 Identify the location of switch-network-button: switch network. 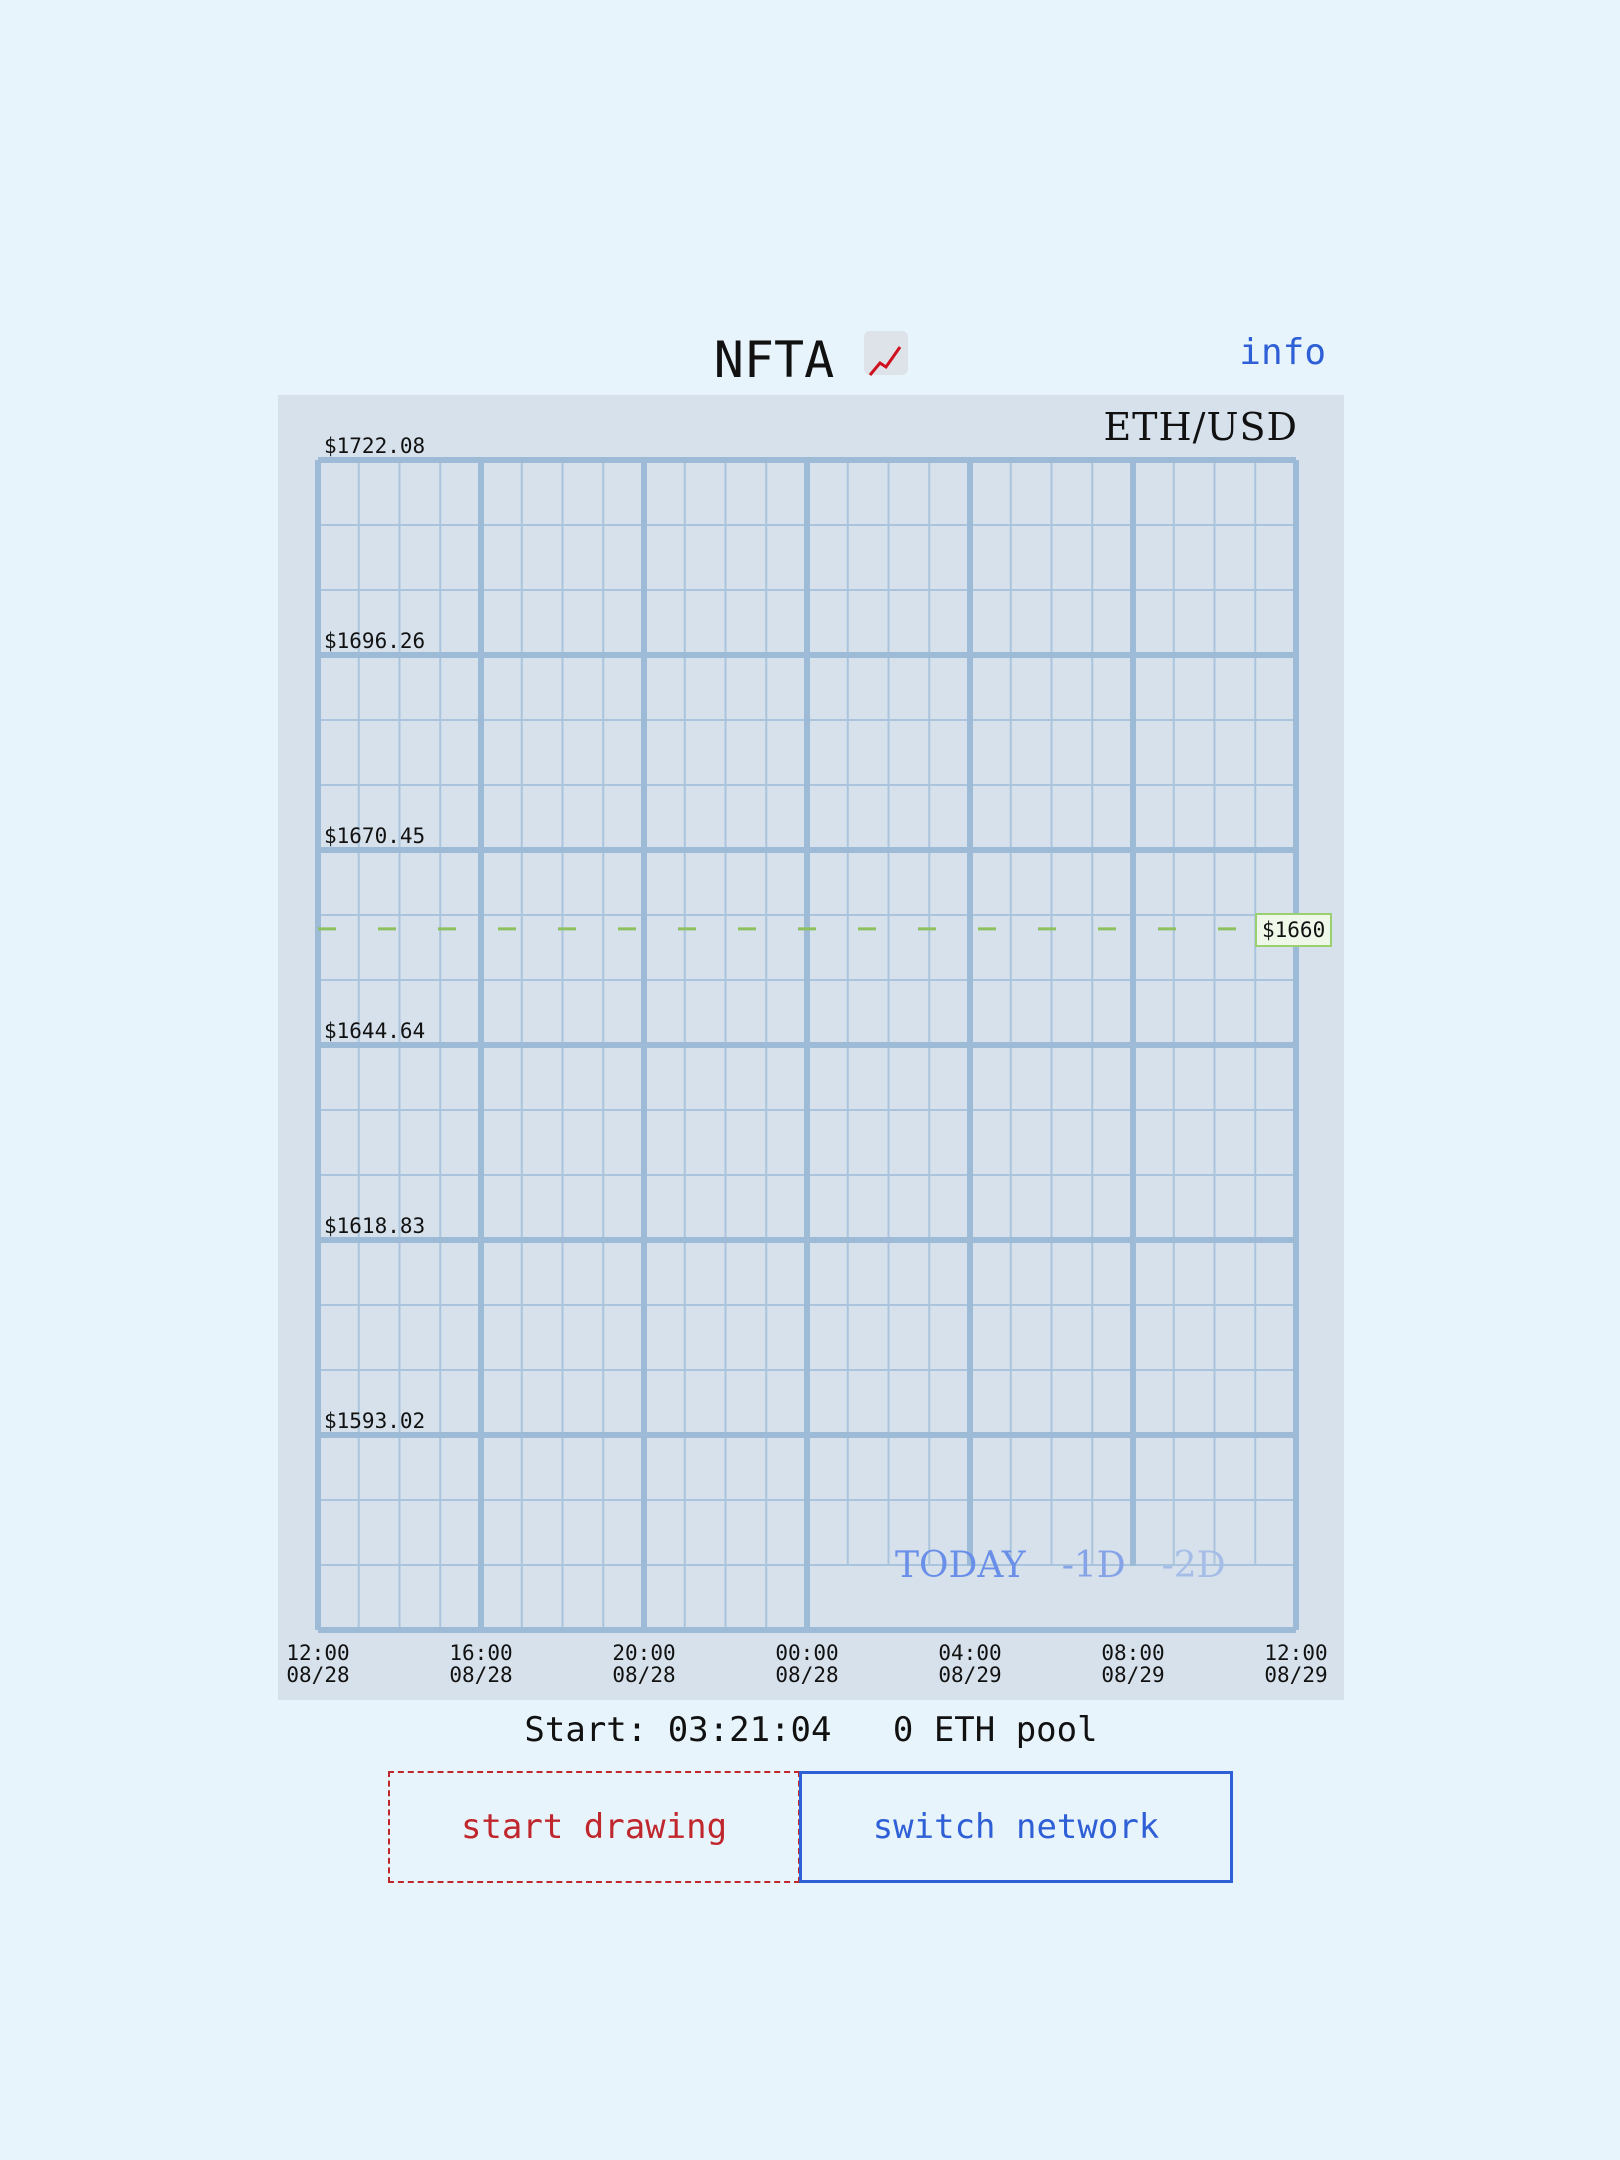
(1016, 1827).